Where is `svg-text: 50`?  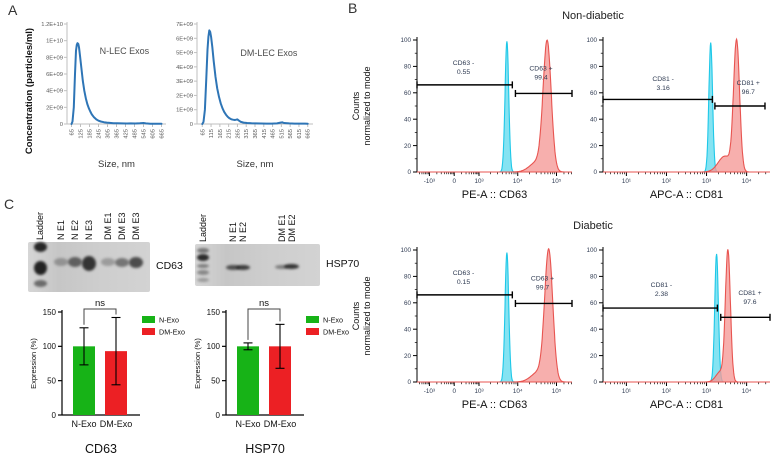
svg-text: 50 is located at coordinates (51, 380).